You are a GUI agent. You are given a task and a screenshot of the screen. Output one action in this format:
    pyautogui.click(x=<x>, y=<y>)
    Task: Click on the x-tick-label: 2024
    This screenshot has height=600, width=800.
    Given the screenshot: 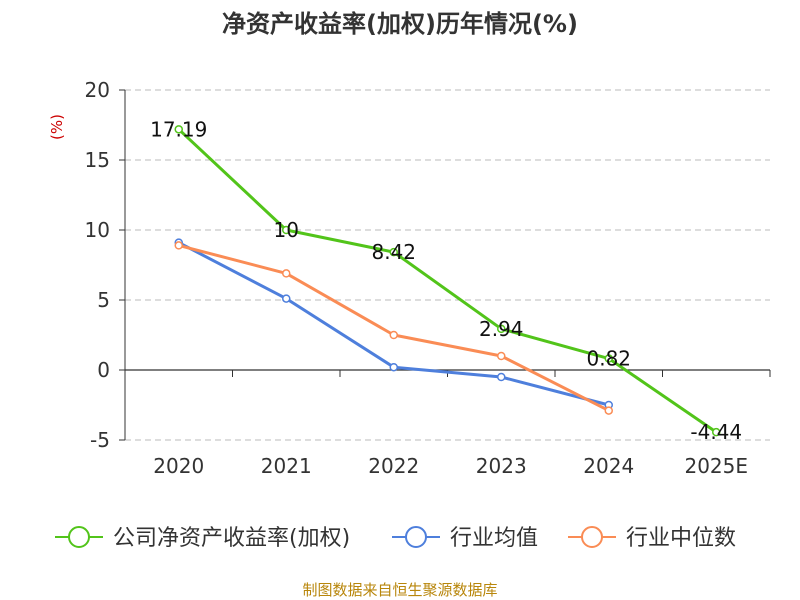 What is the action you would take?
    pyautogui.click(x=608, y=466)
    